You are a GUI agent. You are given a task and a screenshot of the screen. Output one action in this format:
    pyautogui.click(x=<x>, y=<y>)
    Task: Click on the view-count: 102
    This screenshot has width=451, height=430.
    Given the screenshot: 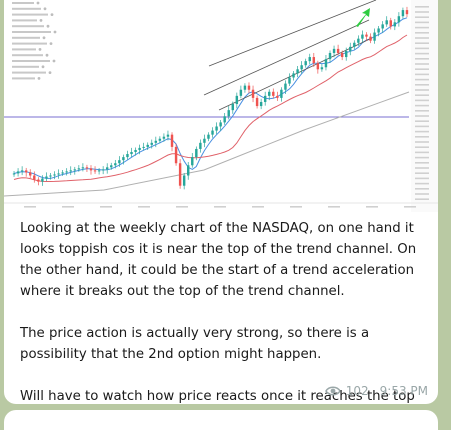 What is the action you would take?
    pyautogui.click(x=357, y=391)
    